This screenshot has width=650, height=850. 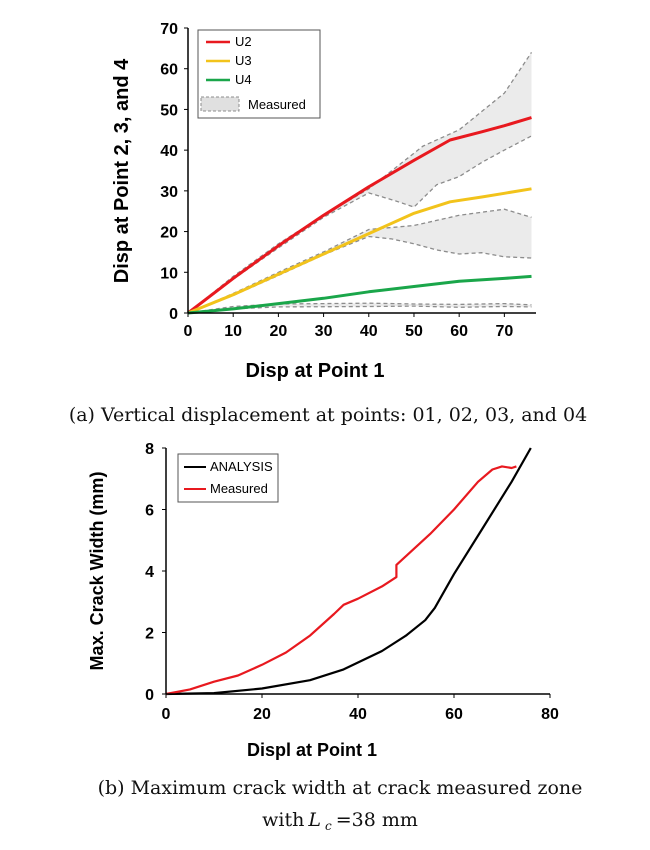 I want to click on y-tick-label: 70, so click(x=169, y=29).